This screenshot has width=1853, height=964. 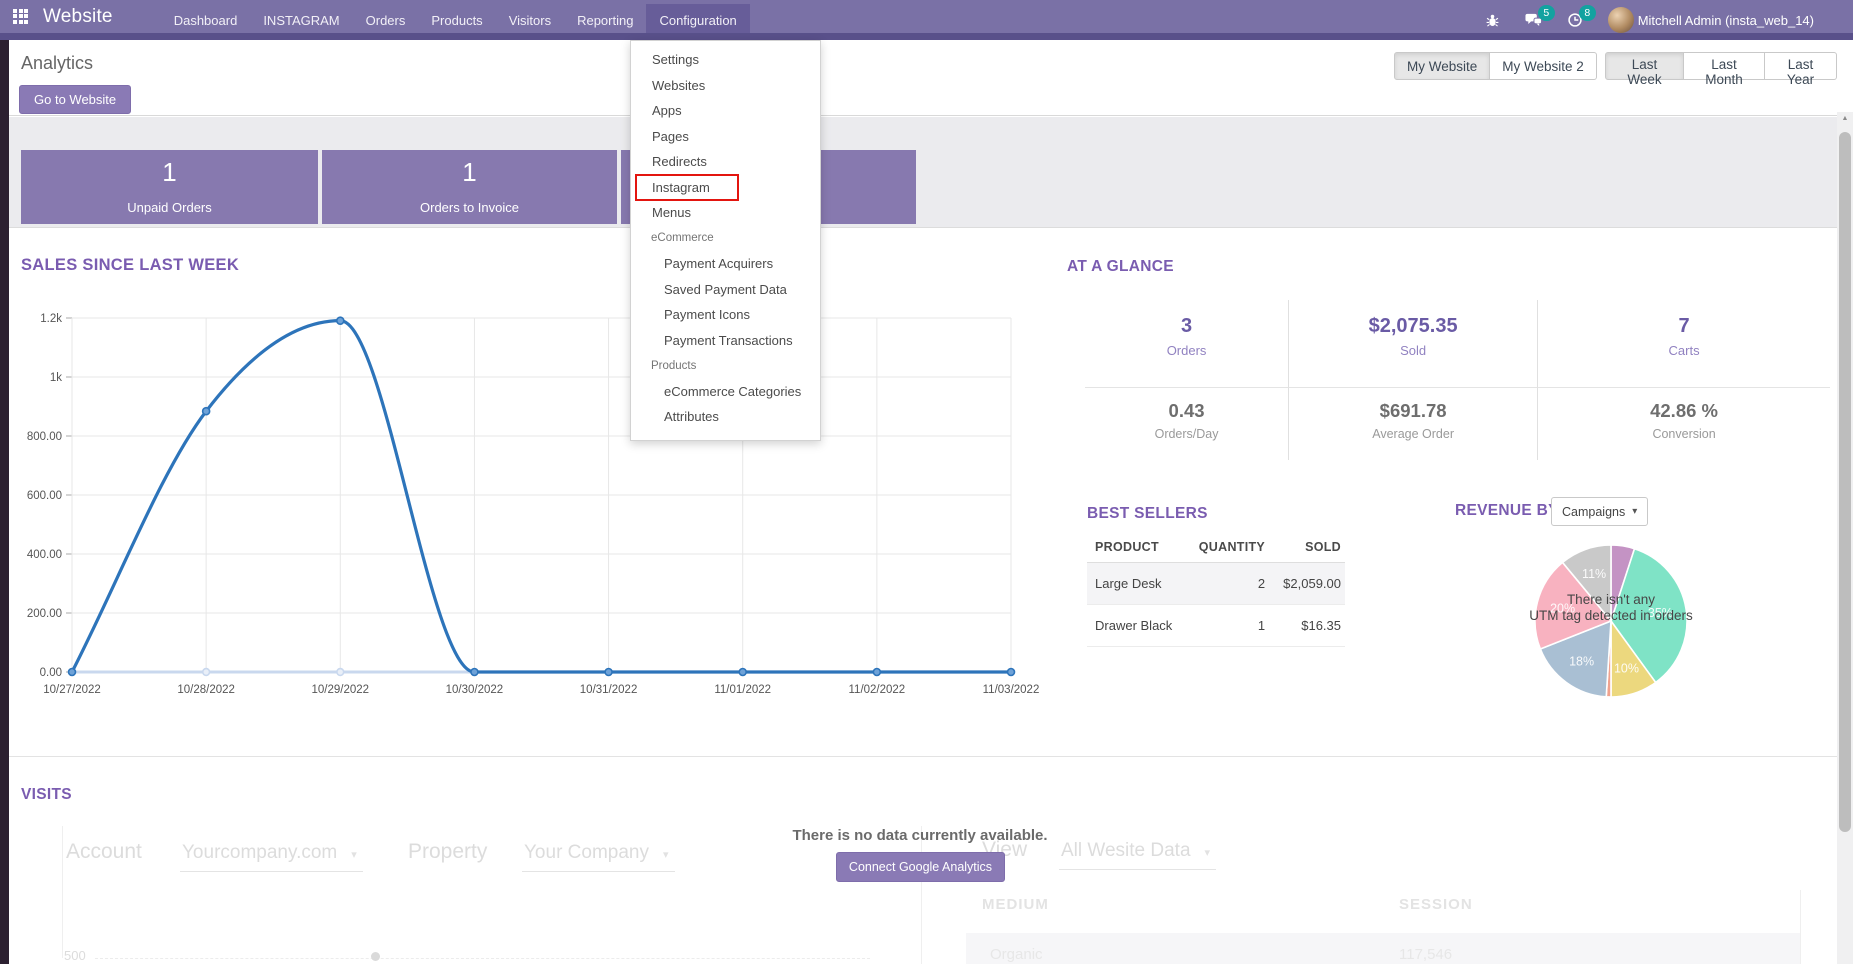 I want to click on kpi-card-unpaid-orders: 1 Unpaid Orders, so click(x=169, y=187).